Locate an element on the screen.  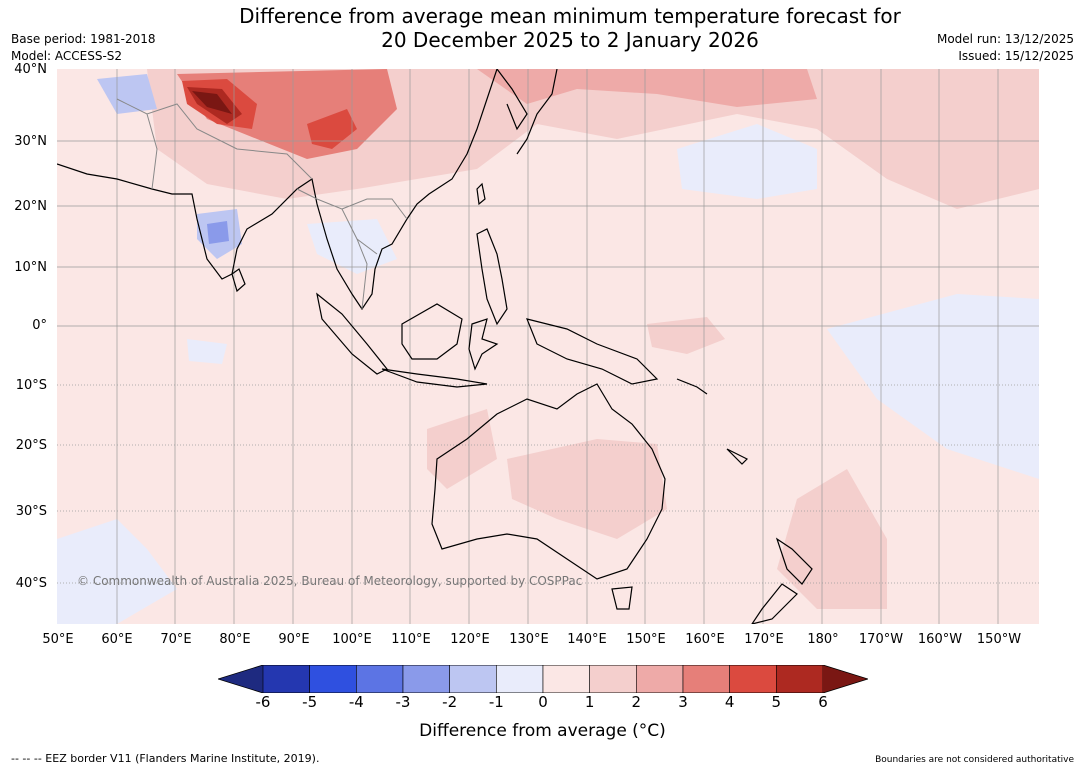
coast-new-caledonia is located at coordinates (737, 456).